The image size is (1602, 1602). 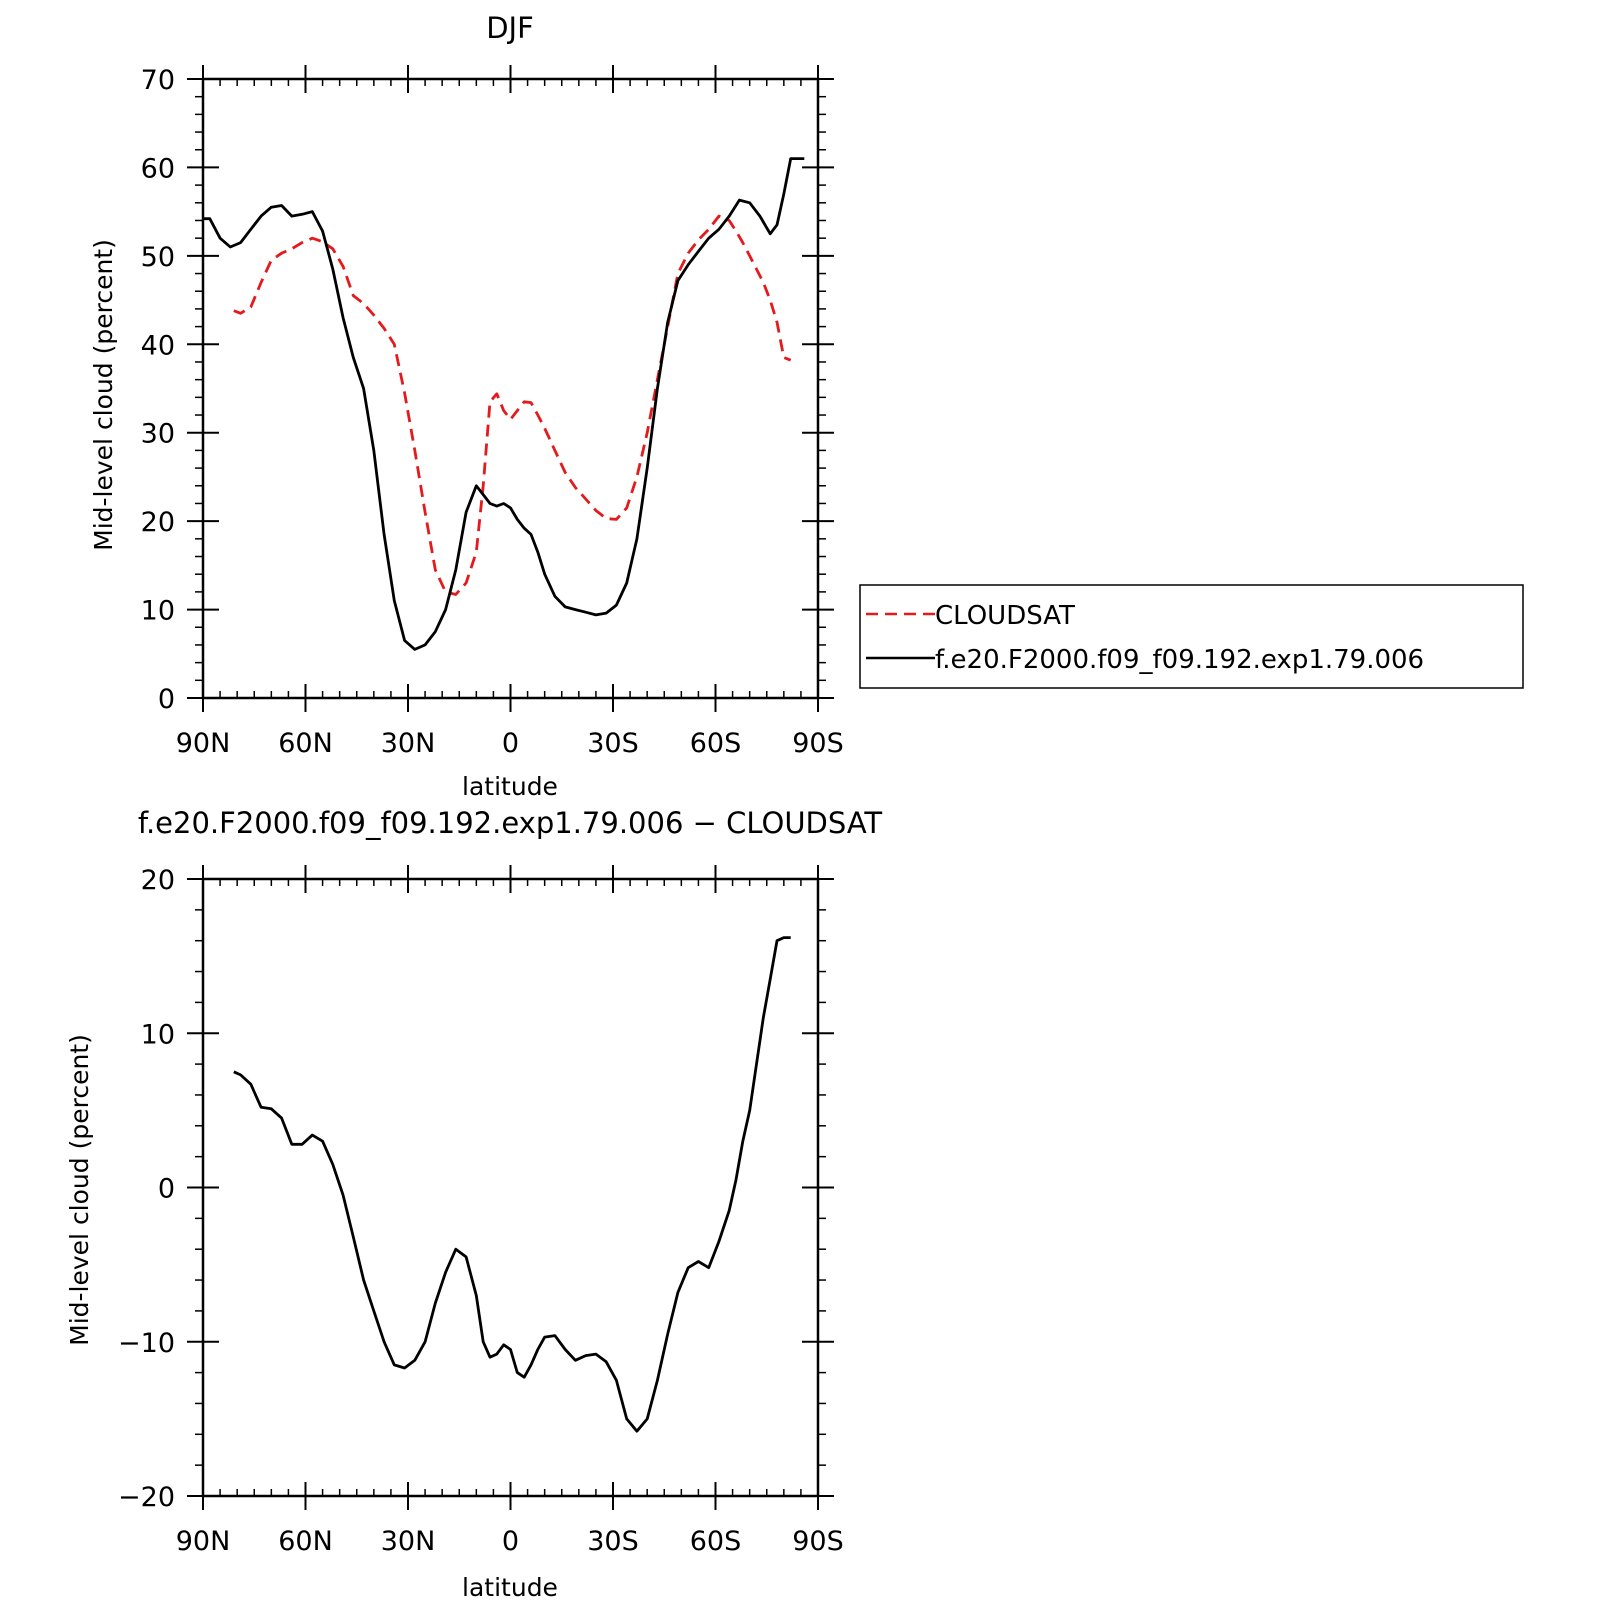 I want to click on top-series-lines, so click(x=504, y=404).